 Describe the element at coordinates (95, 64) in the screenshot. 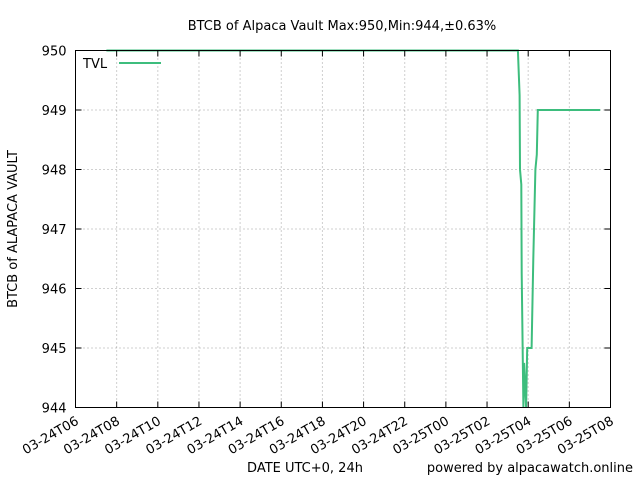

I see `legend-label-tvl: TVL` at that location.